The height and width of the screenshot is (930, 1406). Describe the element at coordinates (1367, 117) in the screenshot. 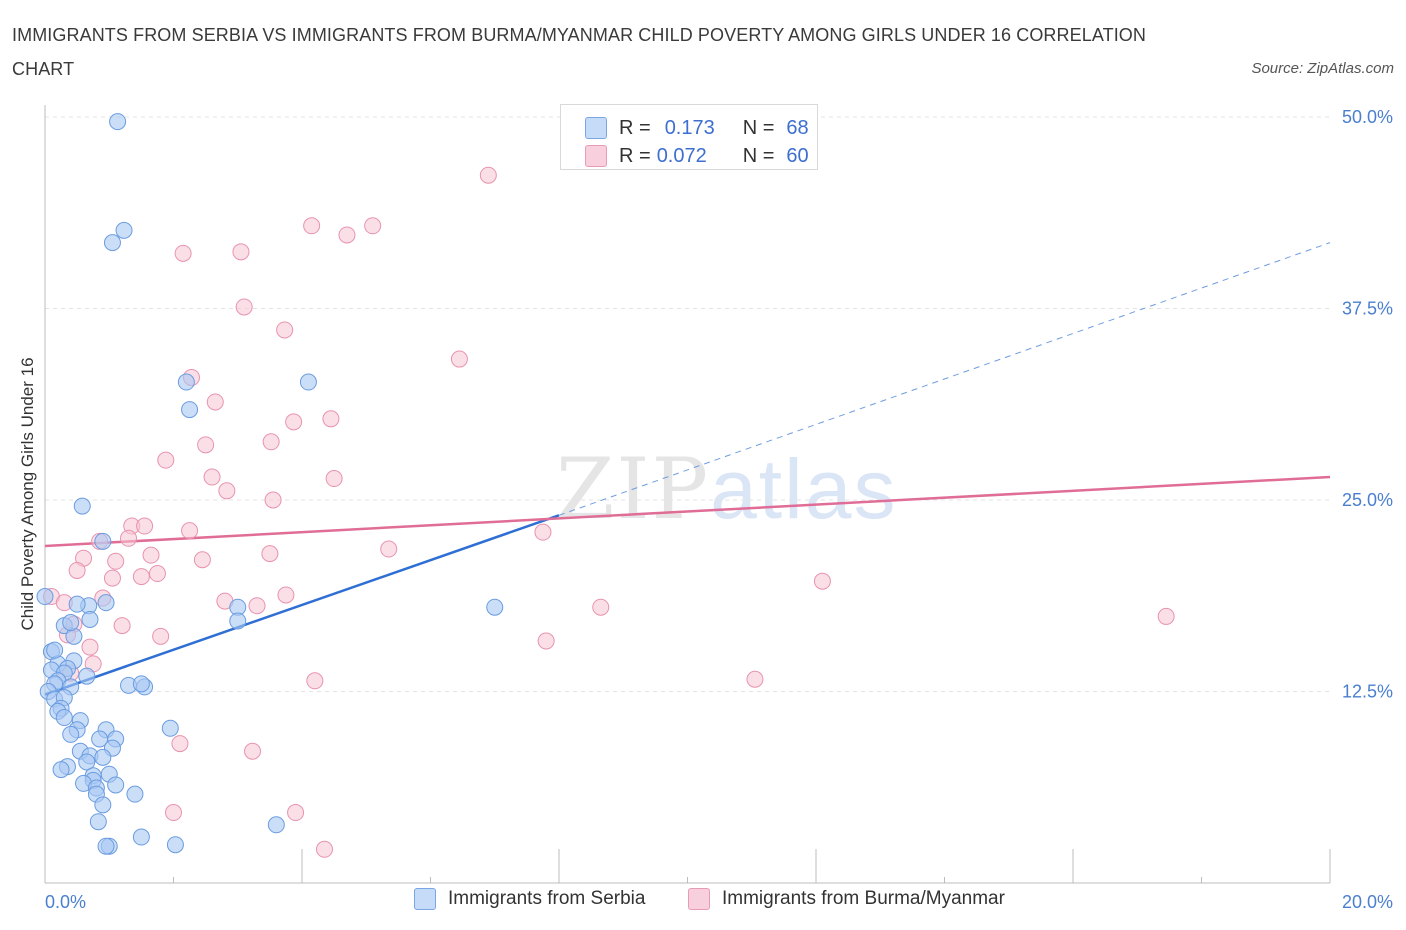

I see `y-tick-label: 50.0%` at that location.